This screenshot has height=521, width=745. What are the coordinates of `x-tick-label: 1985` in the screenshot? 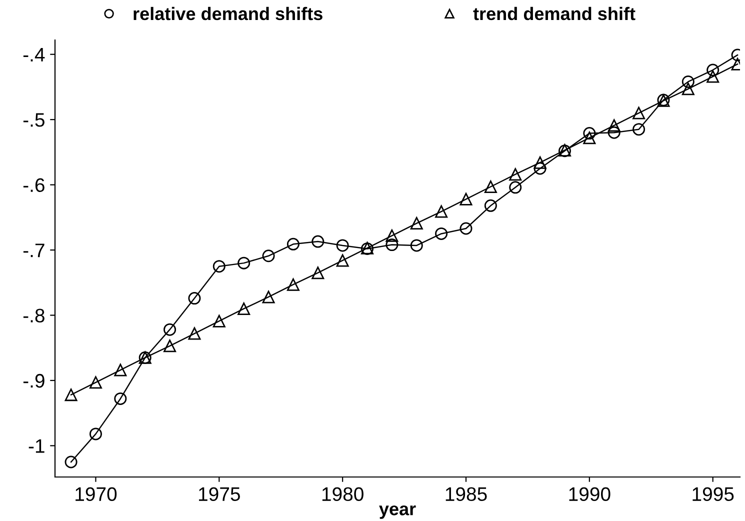 It's located at (466, 494).